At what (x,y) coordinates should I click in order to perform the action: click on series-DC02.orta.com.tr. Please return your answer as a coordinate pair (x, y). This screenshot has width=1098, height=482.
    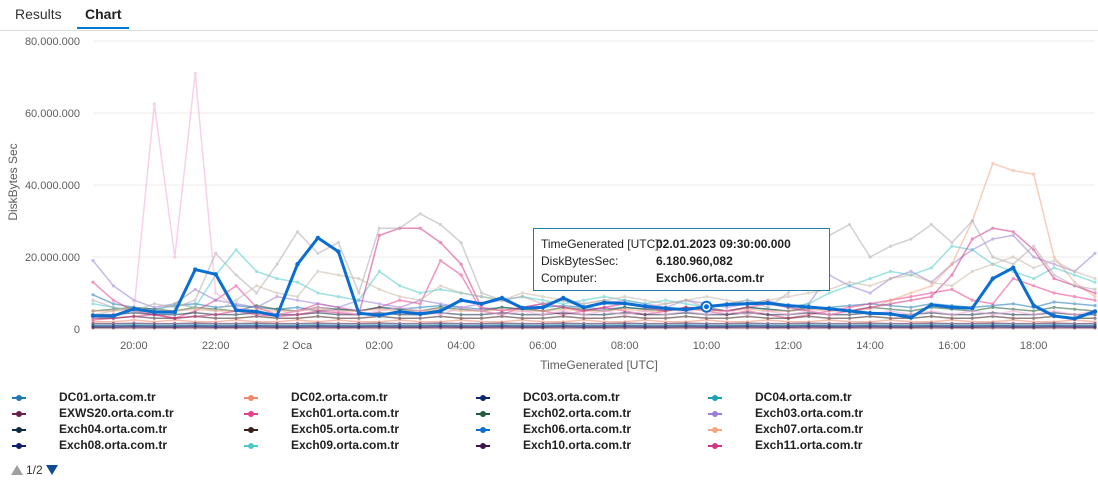
    Looking at the image, I should click on (594, 321).